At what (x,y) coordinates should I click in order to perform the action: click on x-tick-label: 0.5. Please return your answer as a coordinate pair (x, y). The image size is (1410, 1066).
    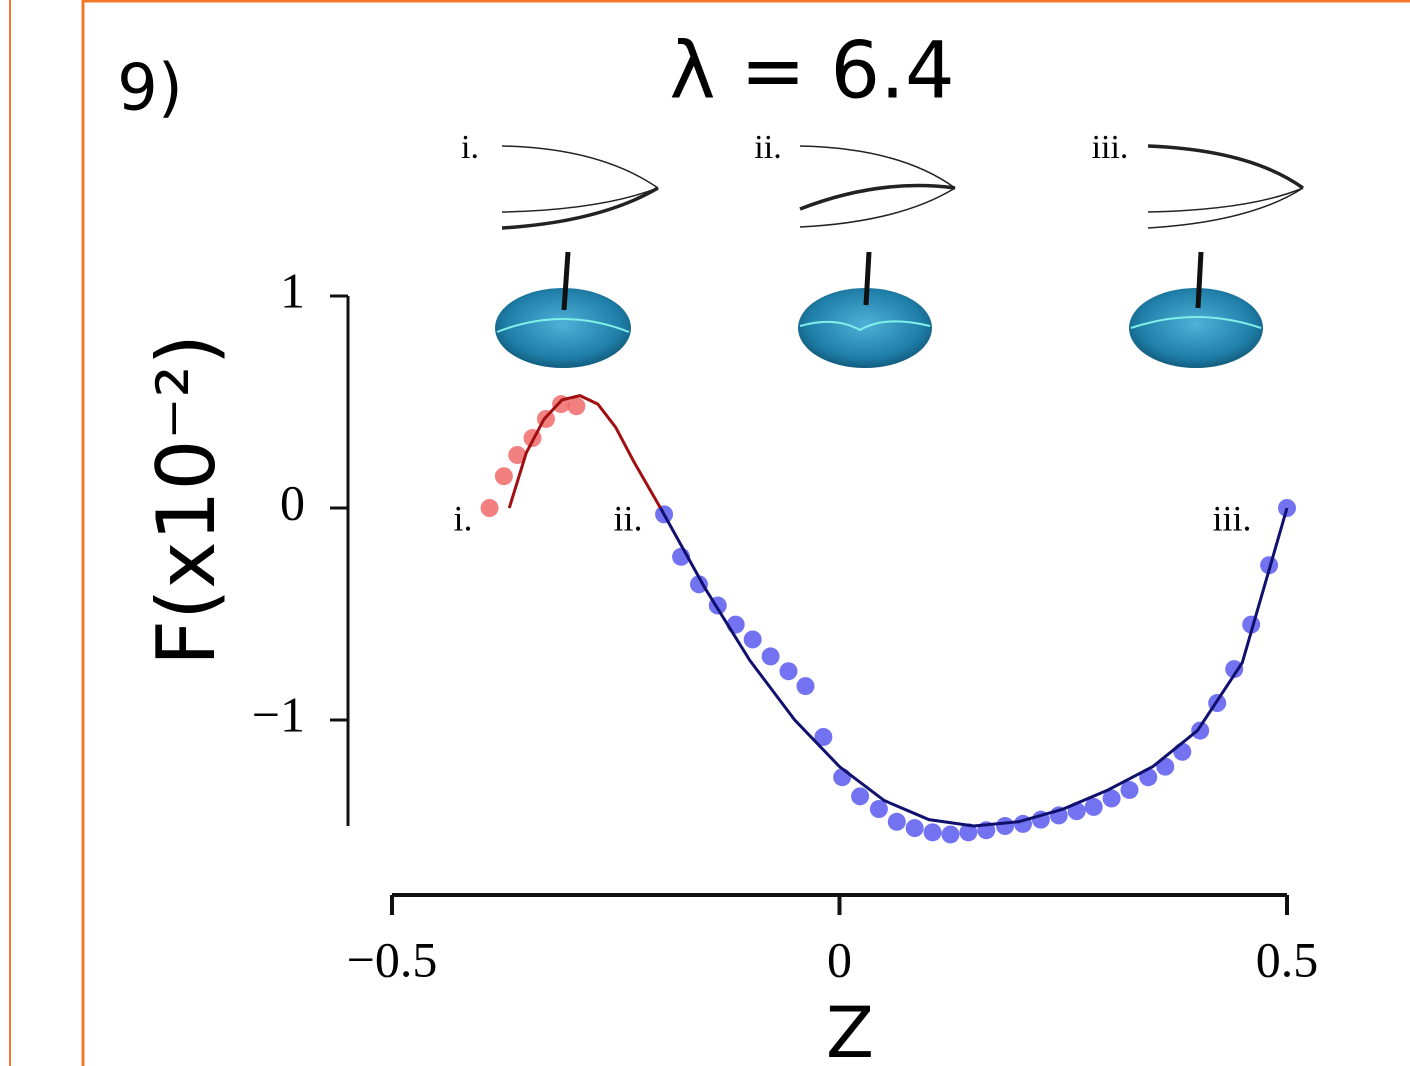
    Looking at the image, I should click on (1287, 959).